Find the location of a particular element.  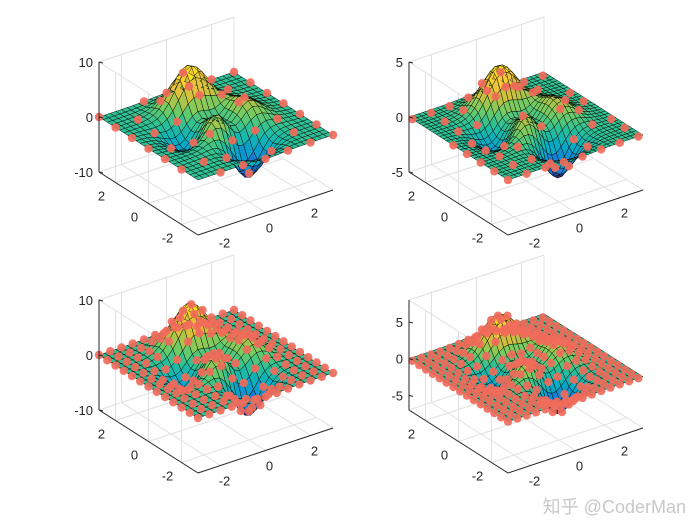

axes is located at coordinates (526, 387).